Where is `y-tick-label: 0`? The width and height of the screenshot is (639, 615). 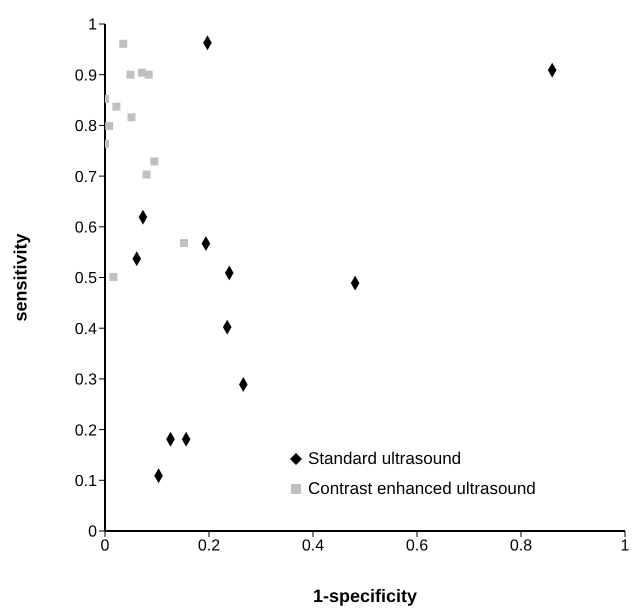
y-tick-label: 0 is located at coordinates (93, 532).